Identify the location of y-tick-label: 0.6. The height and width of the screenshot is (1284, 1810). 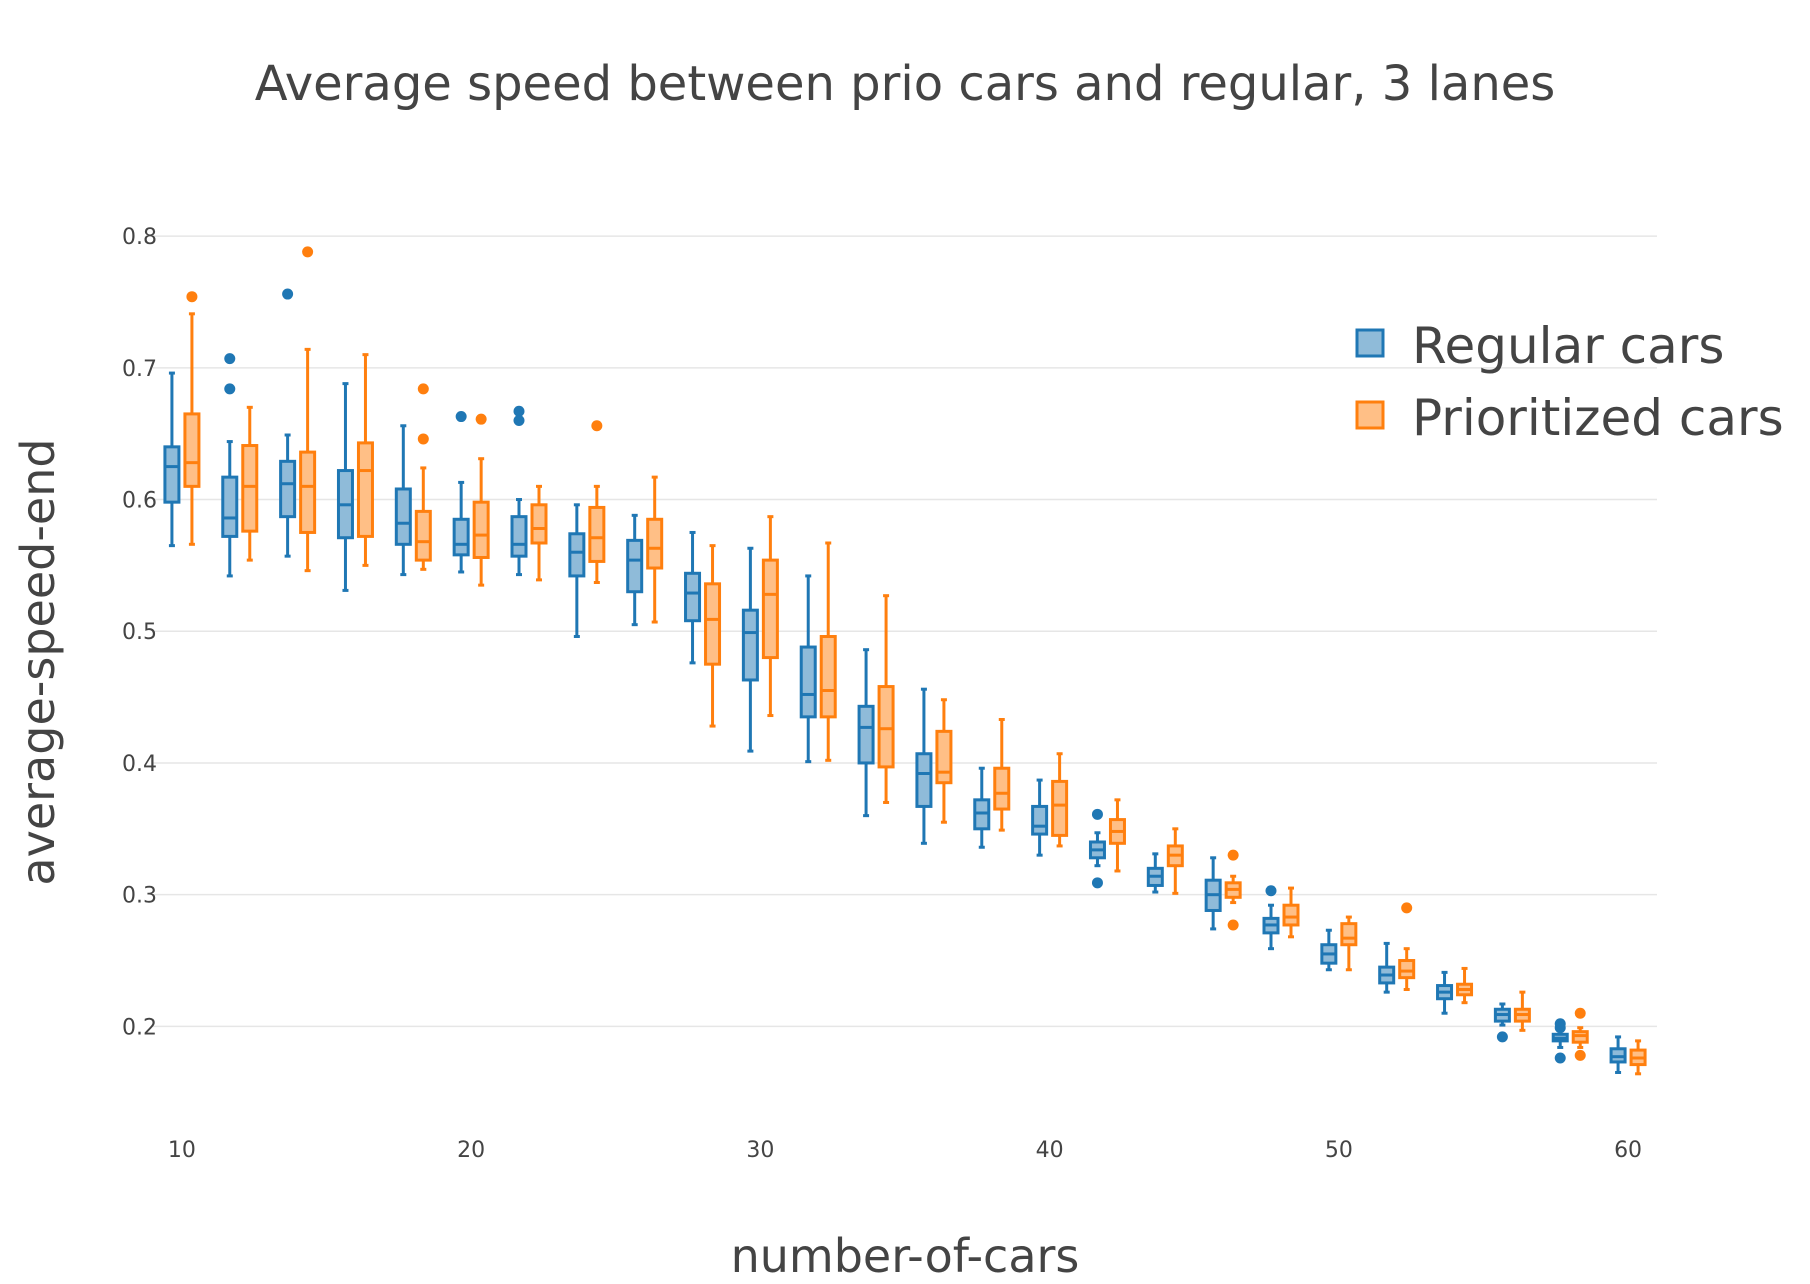
(139, 501).